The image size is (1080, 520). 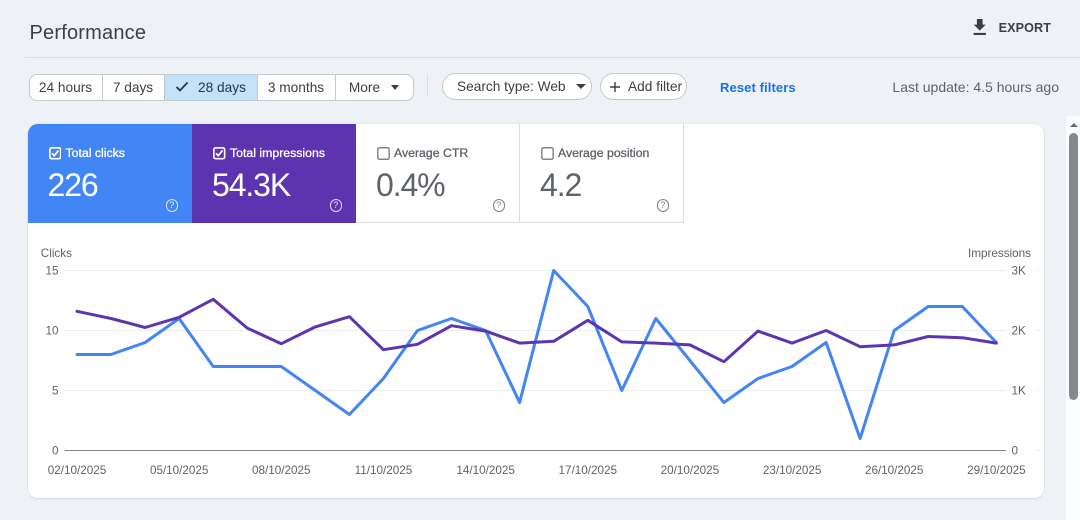 What do you see at coordinates (1019, 331) in the screenshot?
I see `svg-text: 2K` at bounding box center [1019, 331].